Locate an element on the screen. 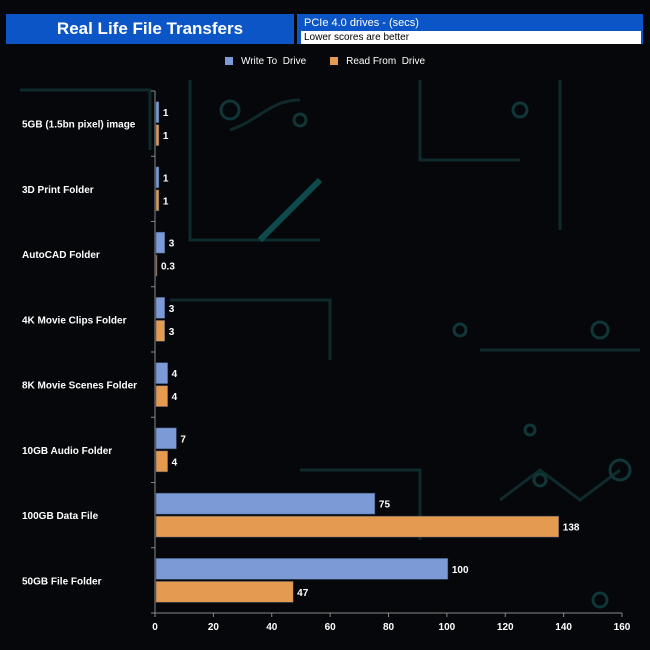 This screenshot has height=650, width=650. value-label: 100 is located at coordinates (460, 570).